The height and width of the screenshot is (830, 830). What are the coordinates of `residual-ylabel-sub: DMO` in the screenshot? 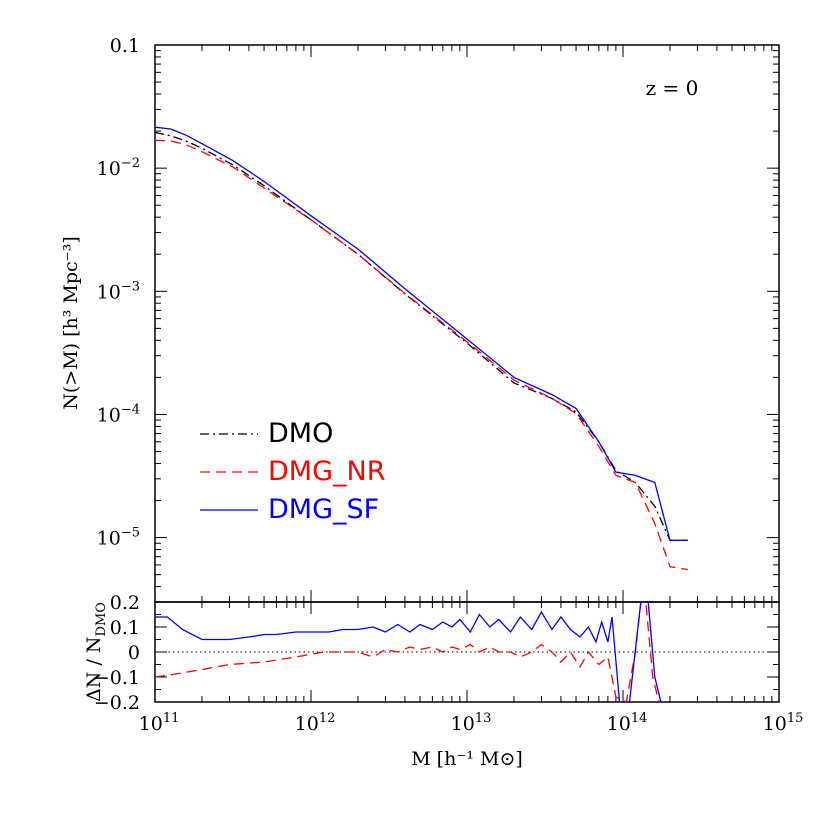 It's located at (101, 619).